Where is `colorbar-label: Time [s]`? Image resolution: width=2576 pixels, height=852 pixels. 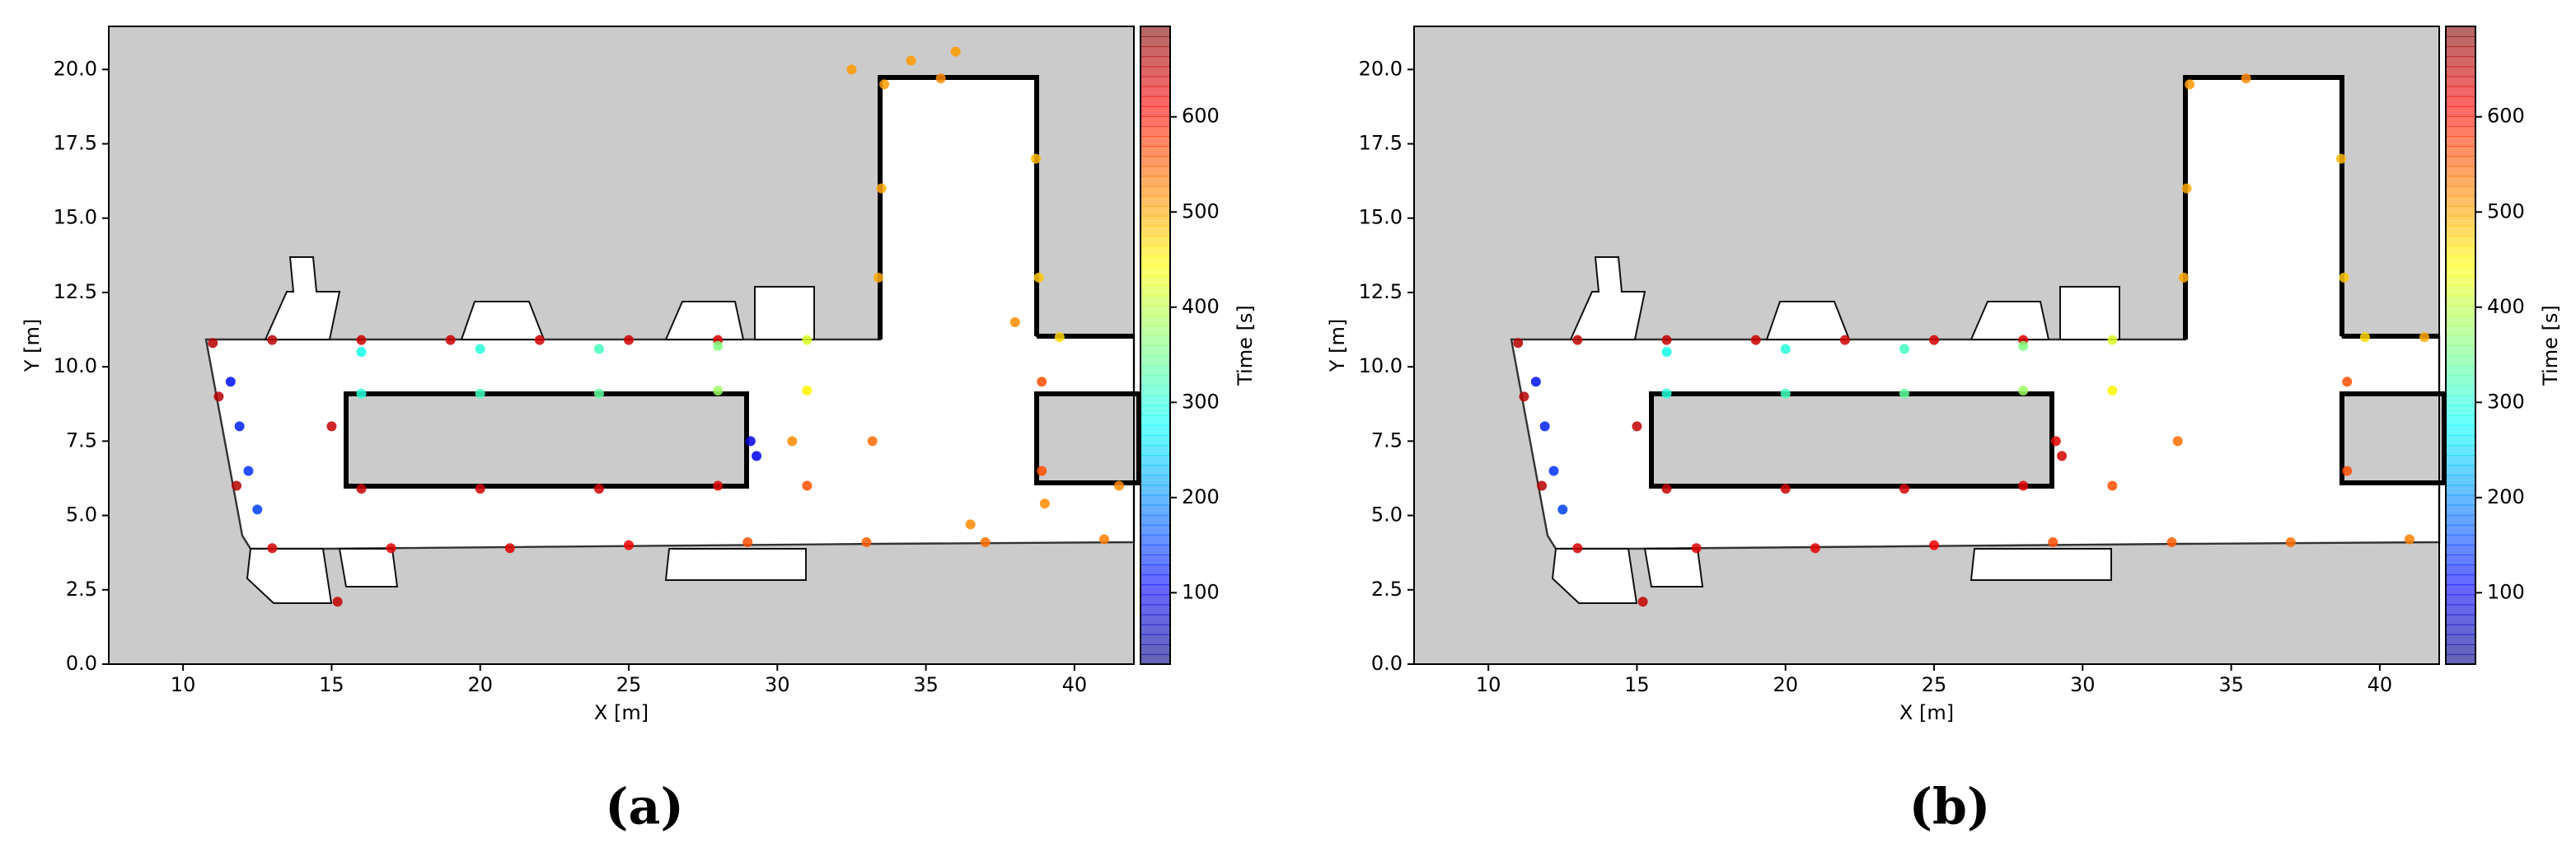 colorbar-label: Time [s] is located at coordinates (1245, 345).